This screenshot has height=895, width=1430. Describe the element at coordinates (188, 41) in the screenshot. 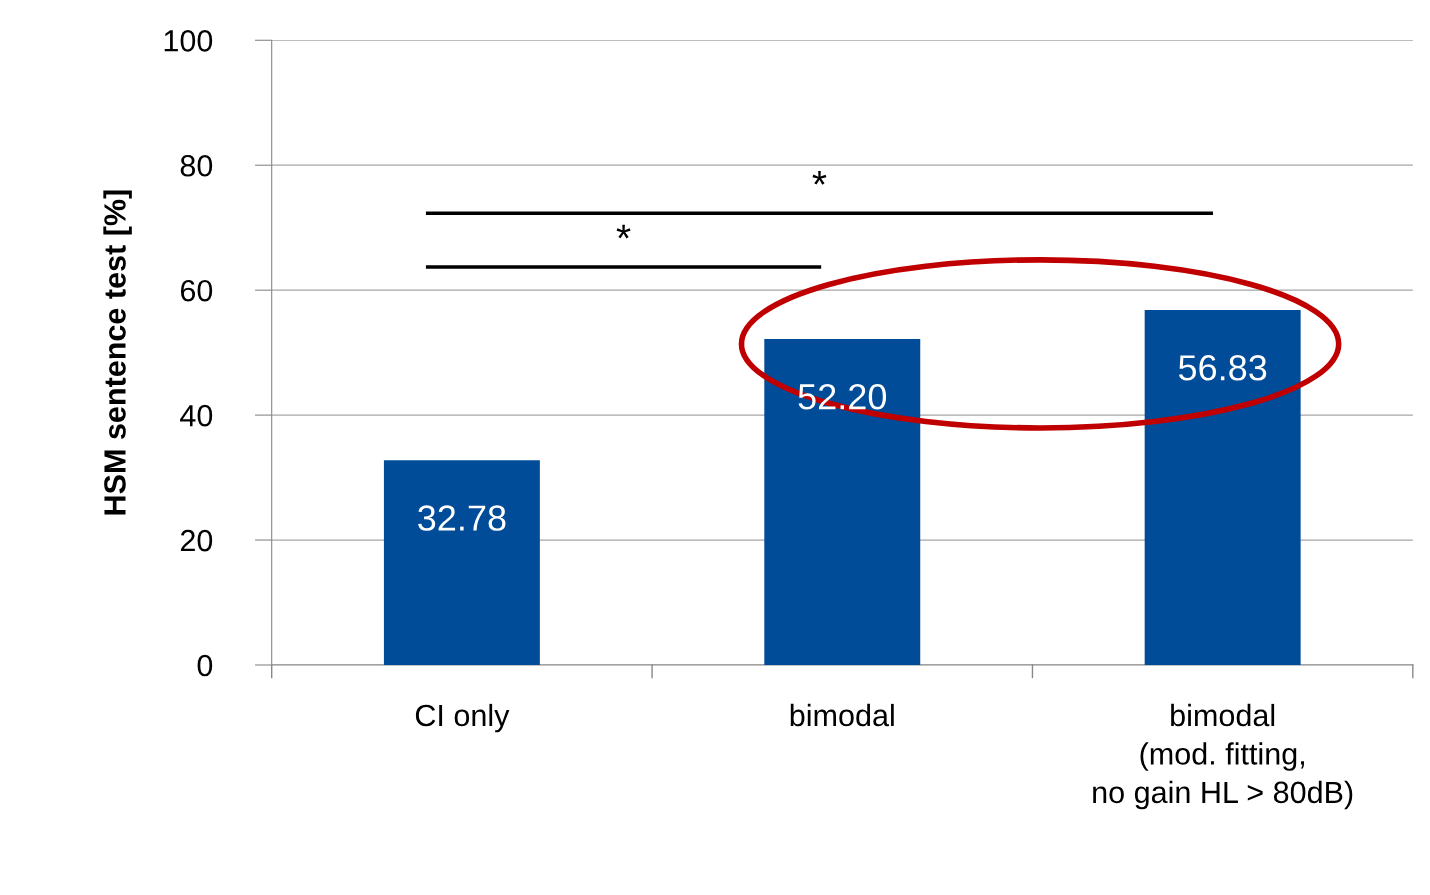

I see `y-tick-label: 100` at that location.